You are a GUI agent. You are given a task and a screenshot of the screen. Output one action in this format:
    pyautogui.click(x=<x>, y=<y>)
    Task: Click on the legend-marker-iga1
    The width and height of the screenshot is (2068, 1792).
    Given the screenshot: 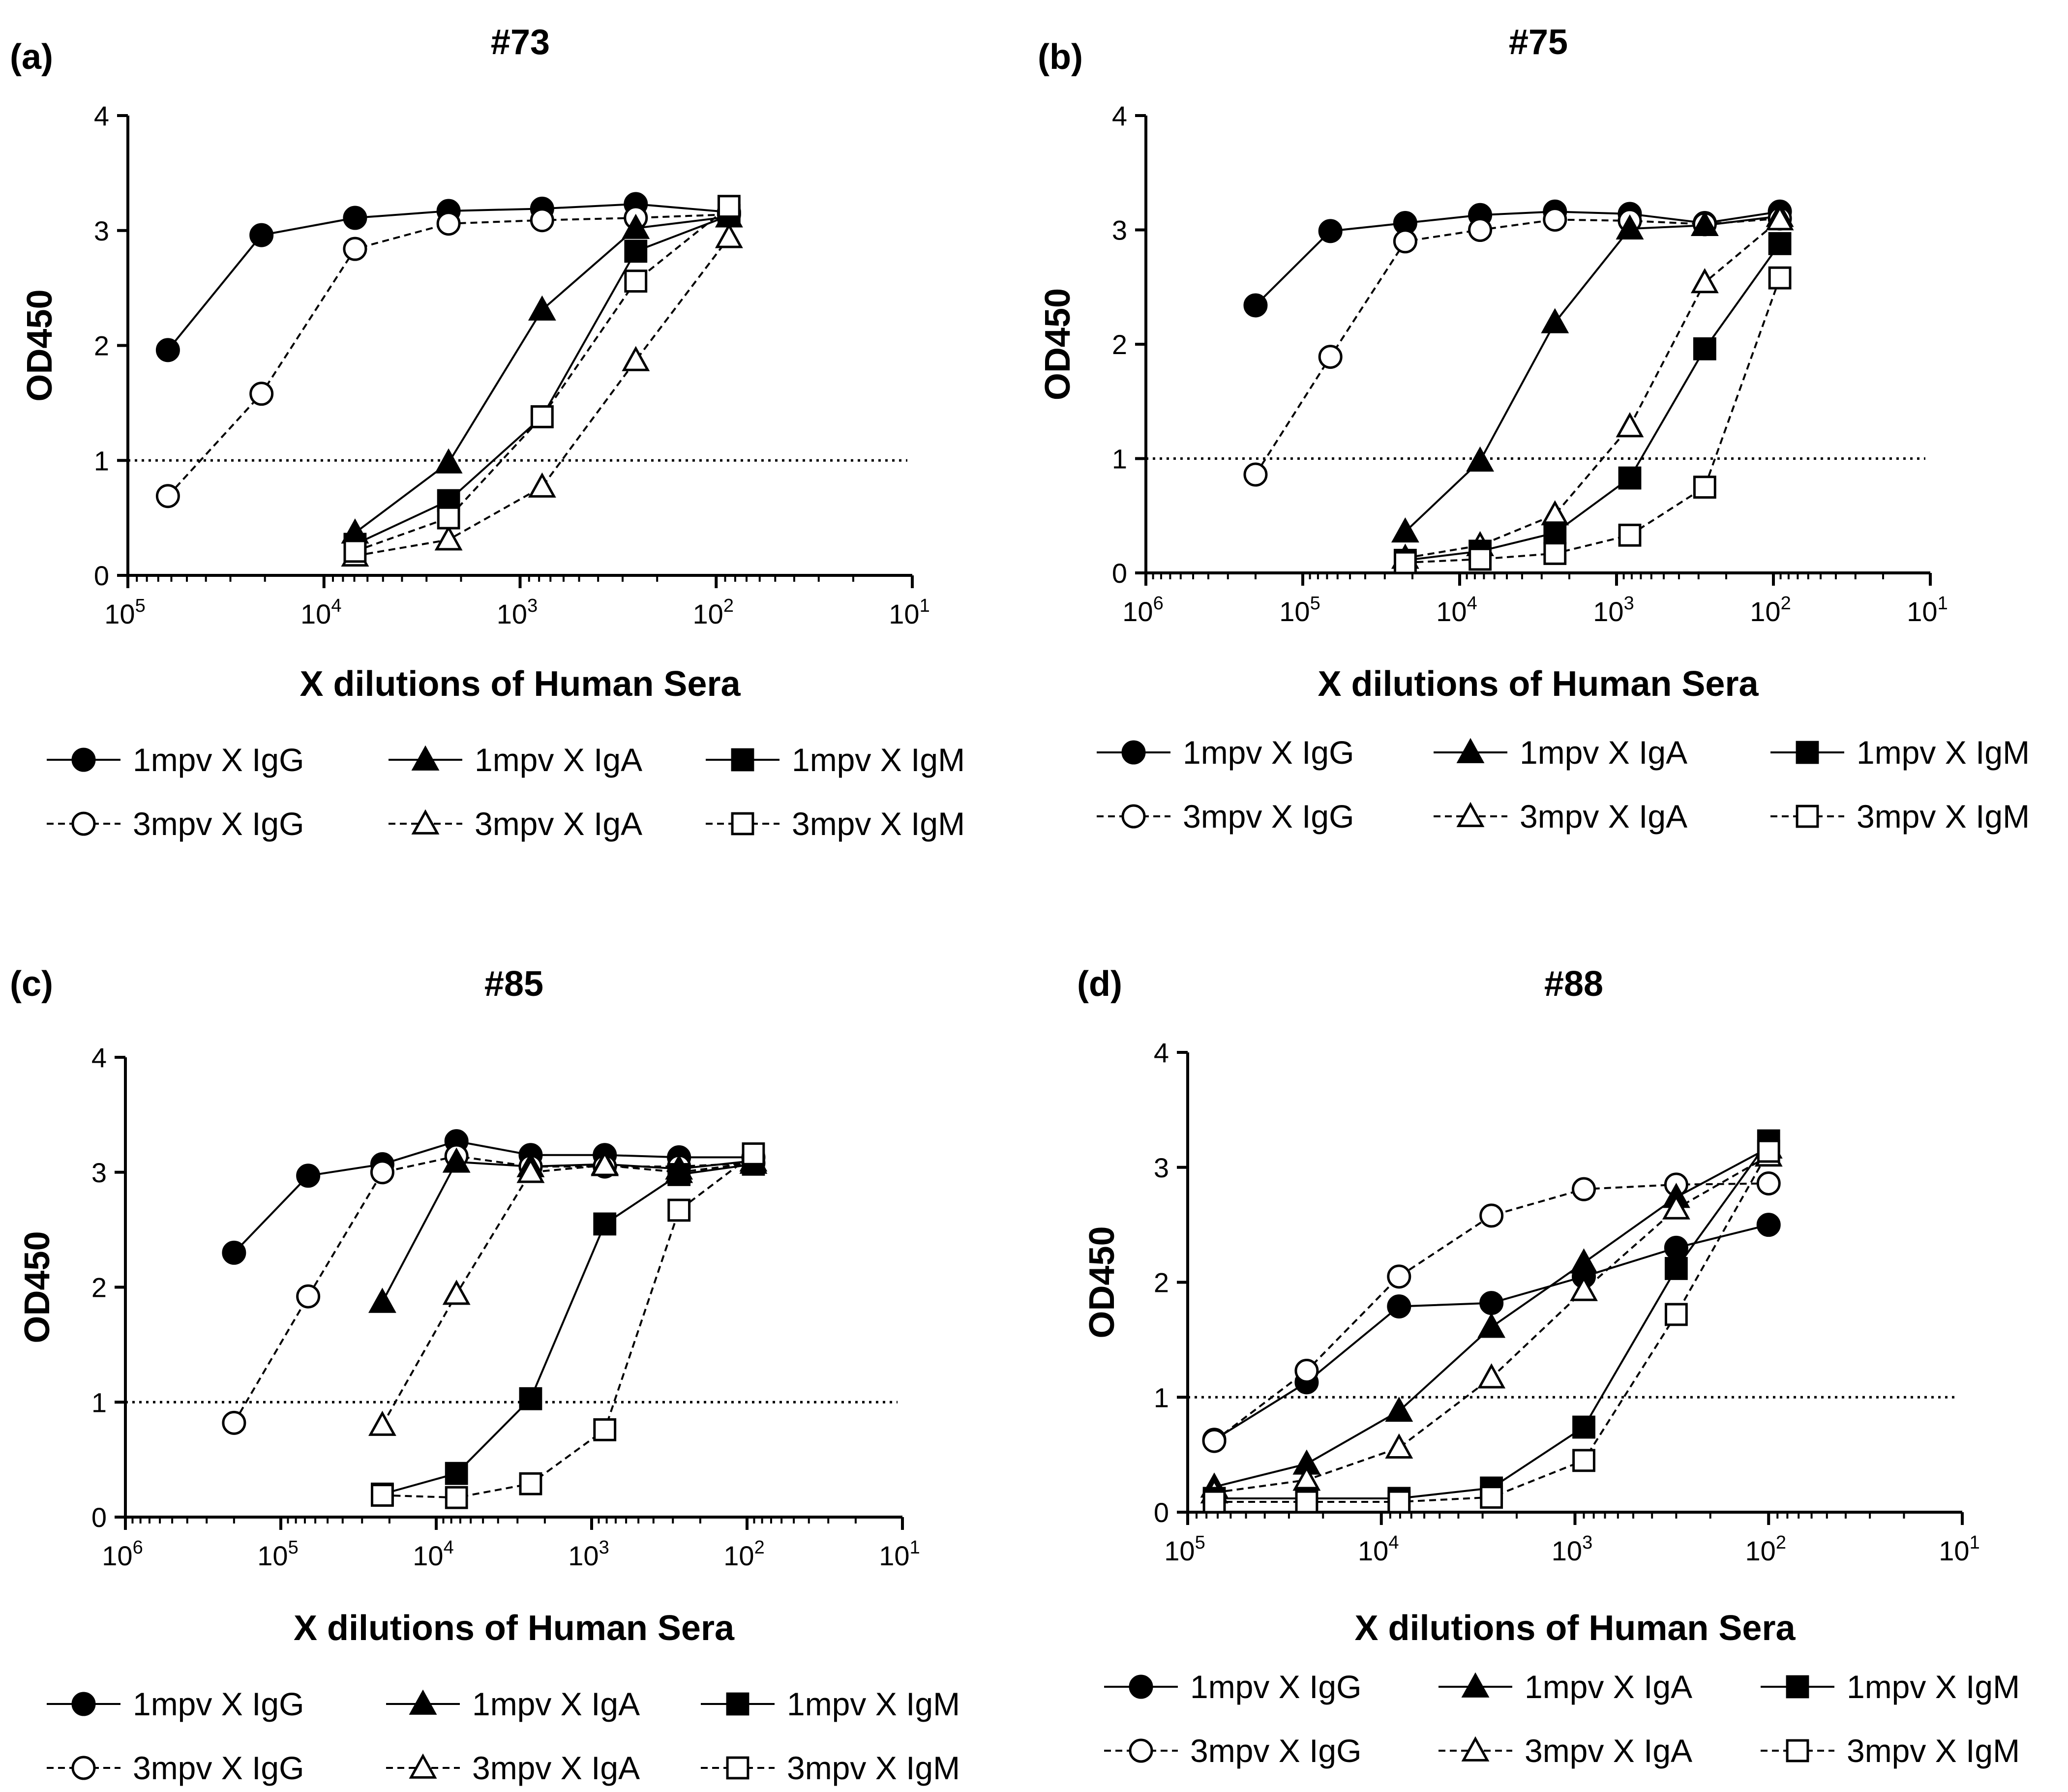 What is the action you would take?
    pyautogui.click(x=1471, y=750)
    